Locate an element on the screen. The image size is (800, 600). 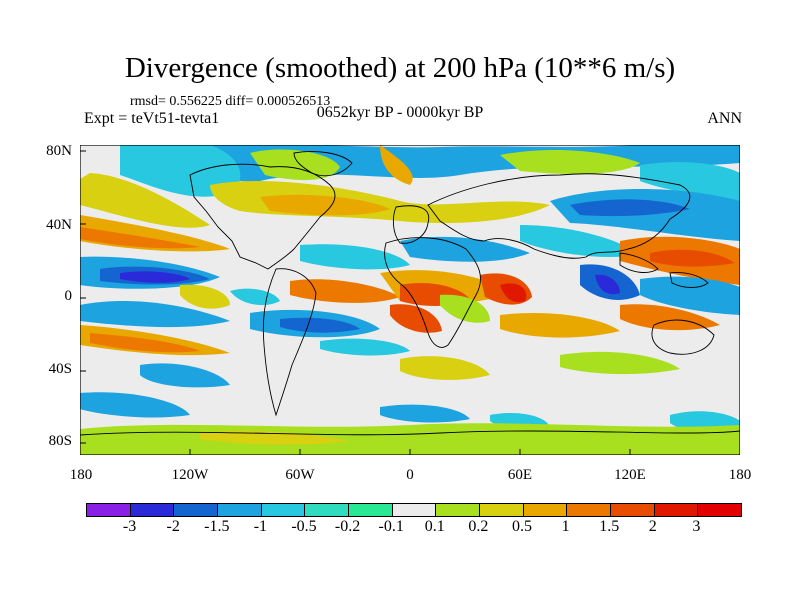
colorbar-label: 1 is located at coordinates (565, 526).